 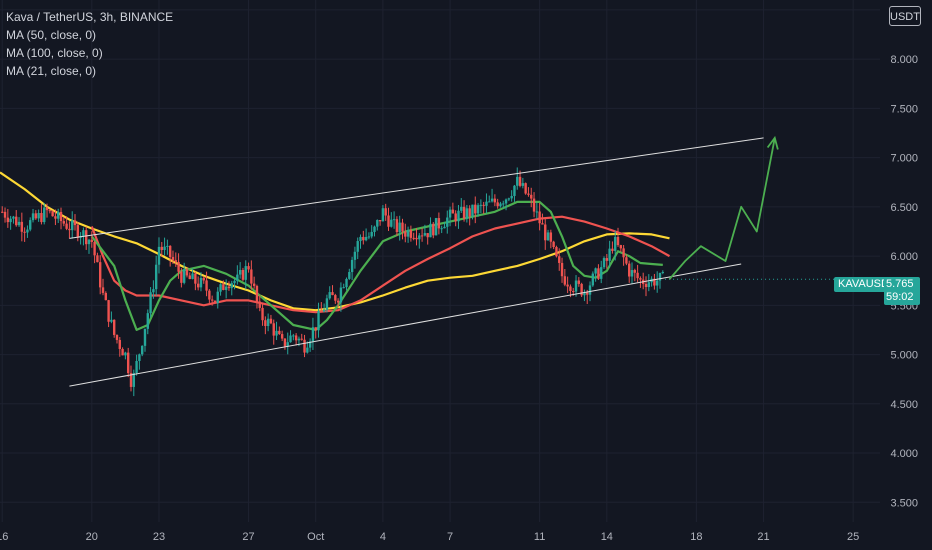 I want to click on indicator-ma-50: MA (50, close, 0), so click(x=51, y=35).